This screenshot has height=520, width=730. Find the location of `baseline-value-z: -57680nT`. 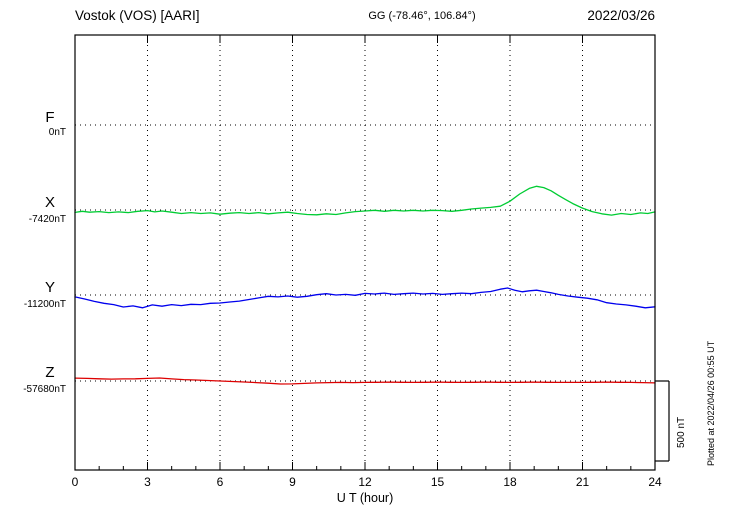

baseline-value-z: -57680nT is located at coordinates (44, 389).